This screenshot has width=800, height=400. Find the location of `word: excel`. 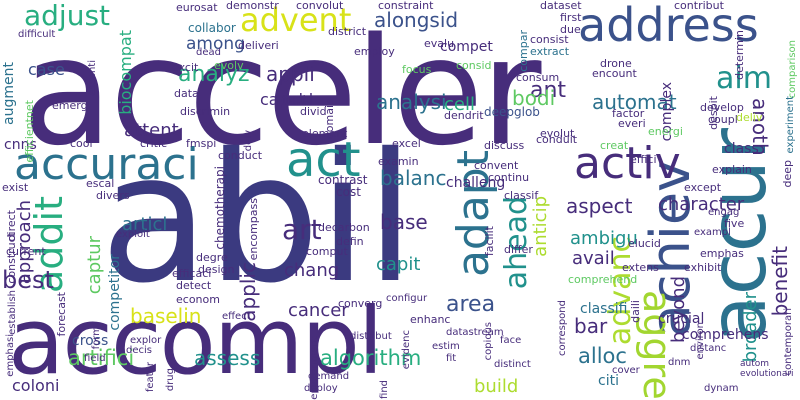

word: excel is located at coordinates (406, 143).